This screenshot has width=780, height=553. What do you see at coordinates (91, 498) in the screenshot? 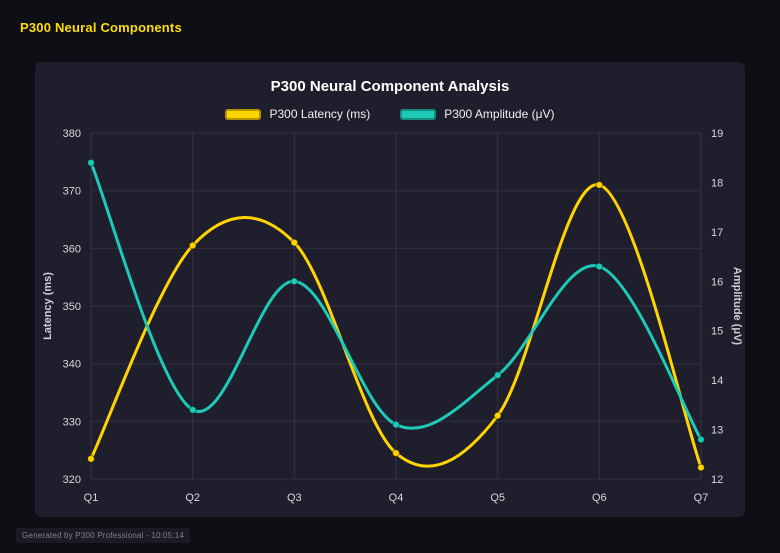
I see `x-tick-label: Q1` at bounding box center [91, 498].